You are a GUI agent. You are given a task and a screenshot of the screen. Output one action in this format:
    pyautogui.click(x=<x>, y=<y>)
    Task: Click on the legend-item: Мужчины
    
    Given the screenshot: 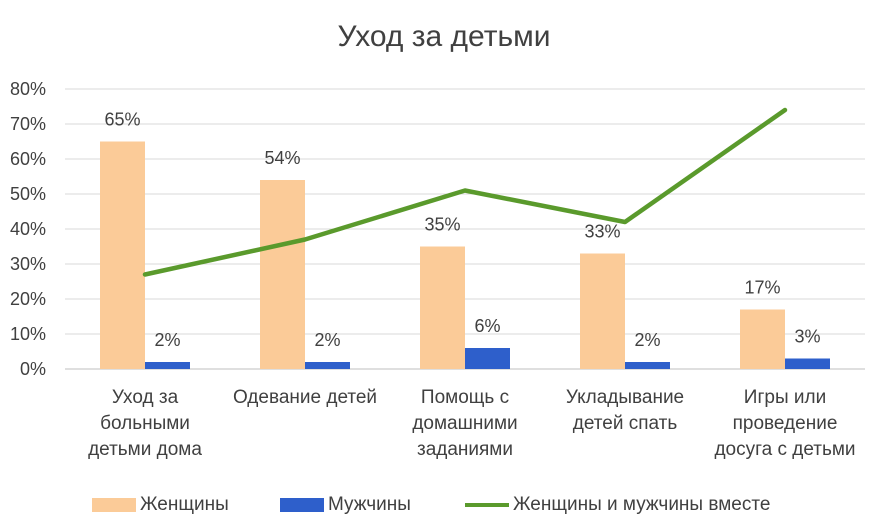 What is the action you would take?
    pyautogui.click(x=345, y=505)
    